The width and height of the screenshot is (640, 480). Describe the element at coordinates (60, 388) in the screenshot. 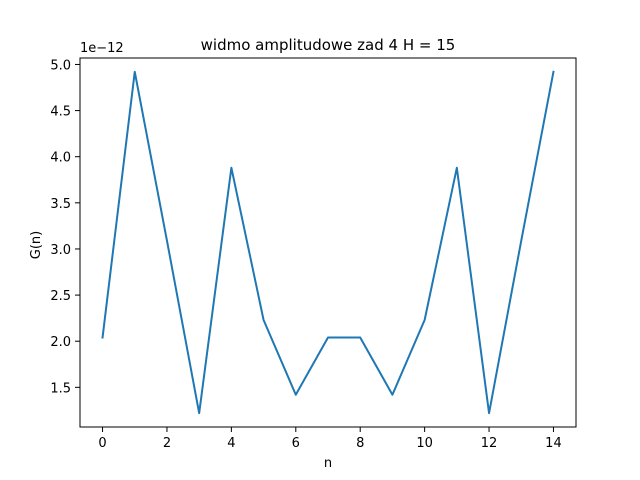

I see `y-tick-label: 1.5` at that location.